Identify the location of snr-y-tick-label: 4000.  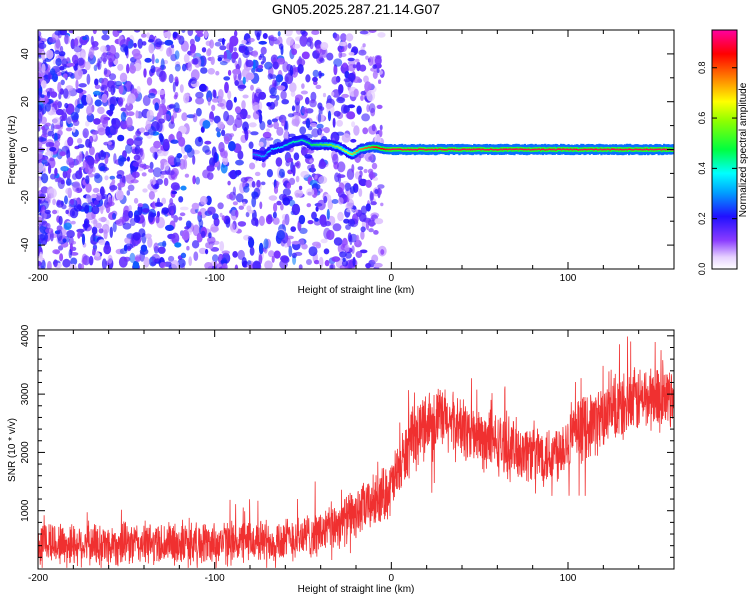
(25, 335).